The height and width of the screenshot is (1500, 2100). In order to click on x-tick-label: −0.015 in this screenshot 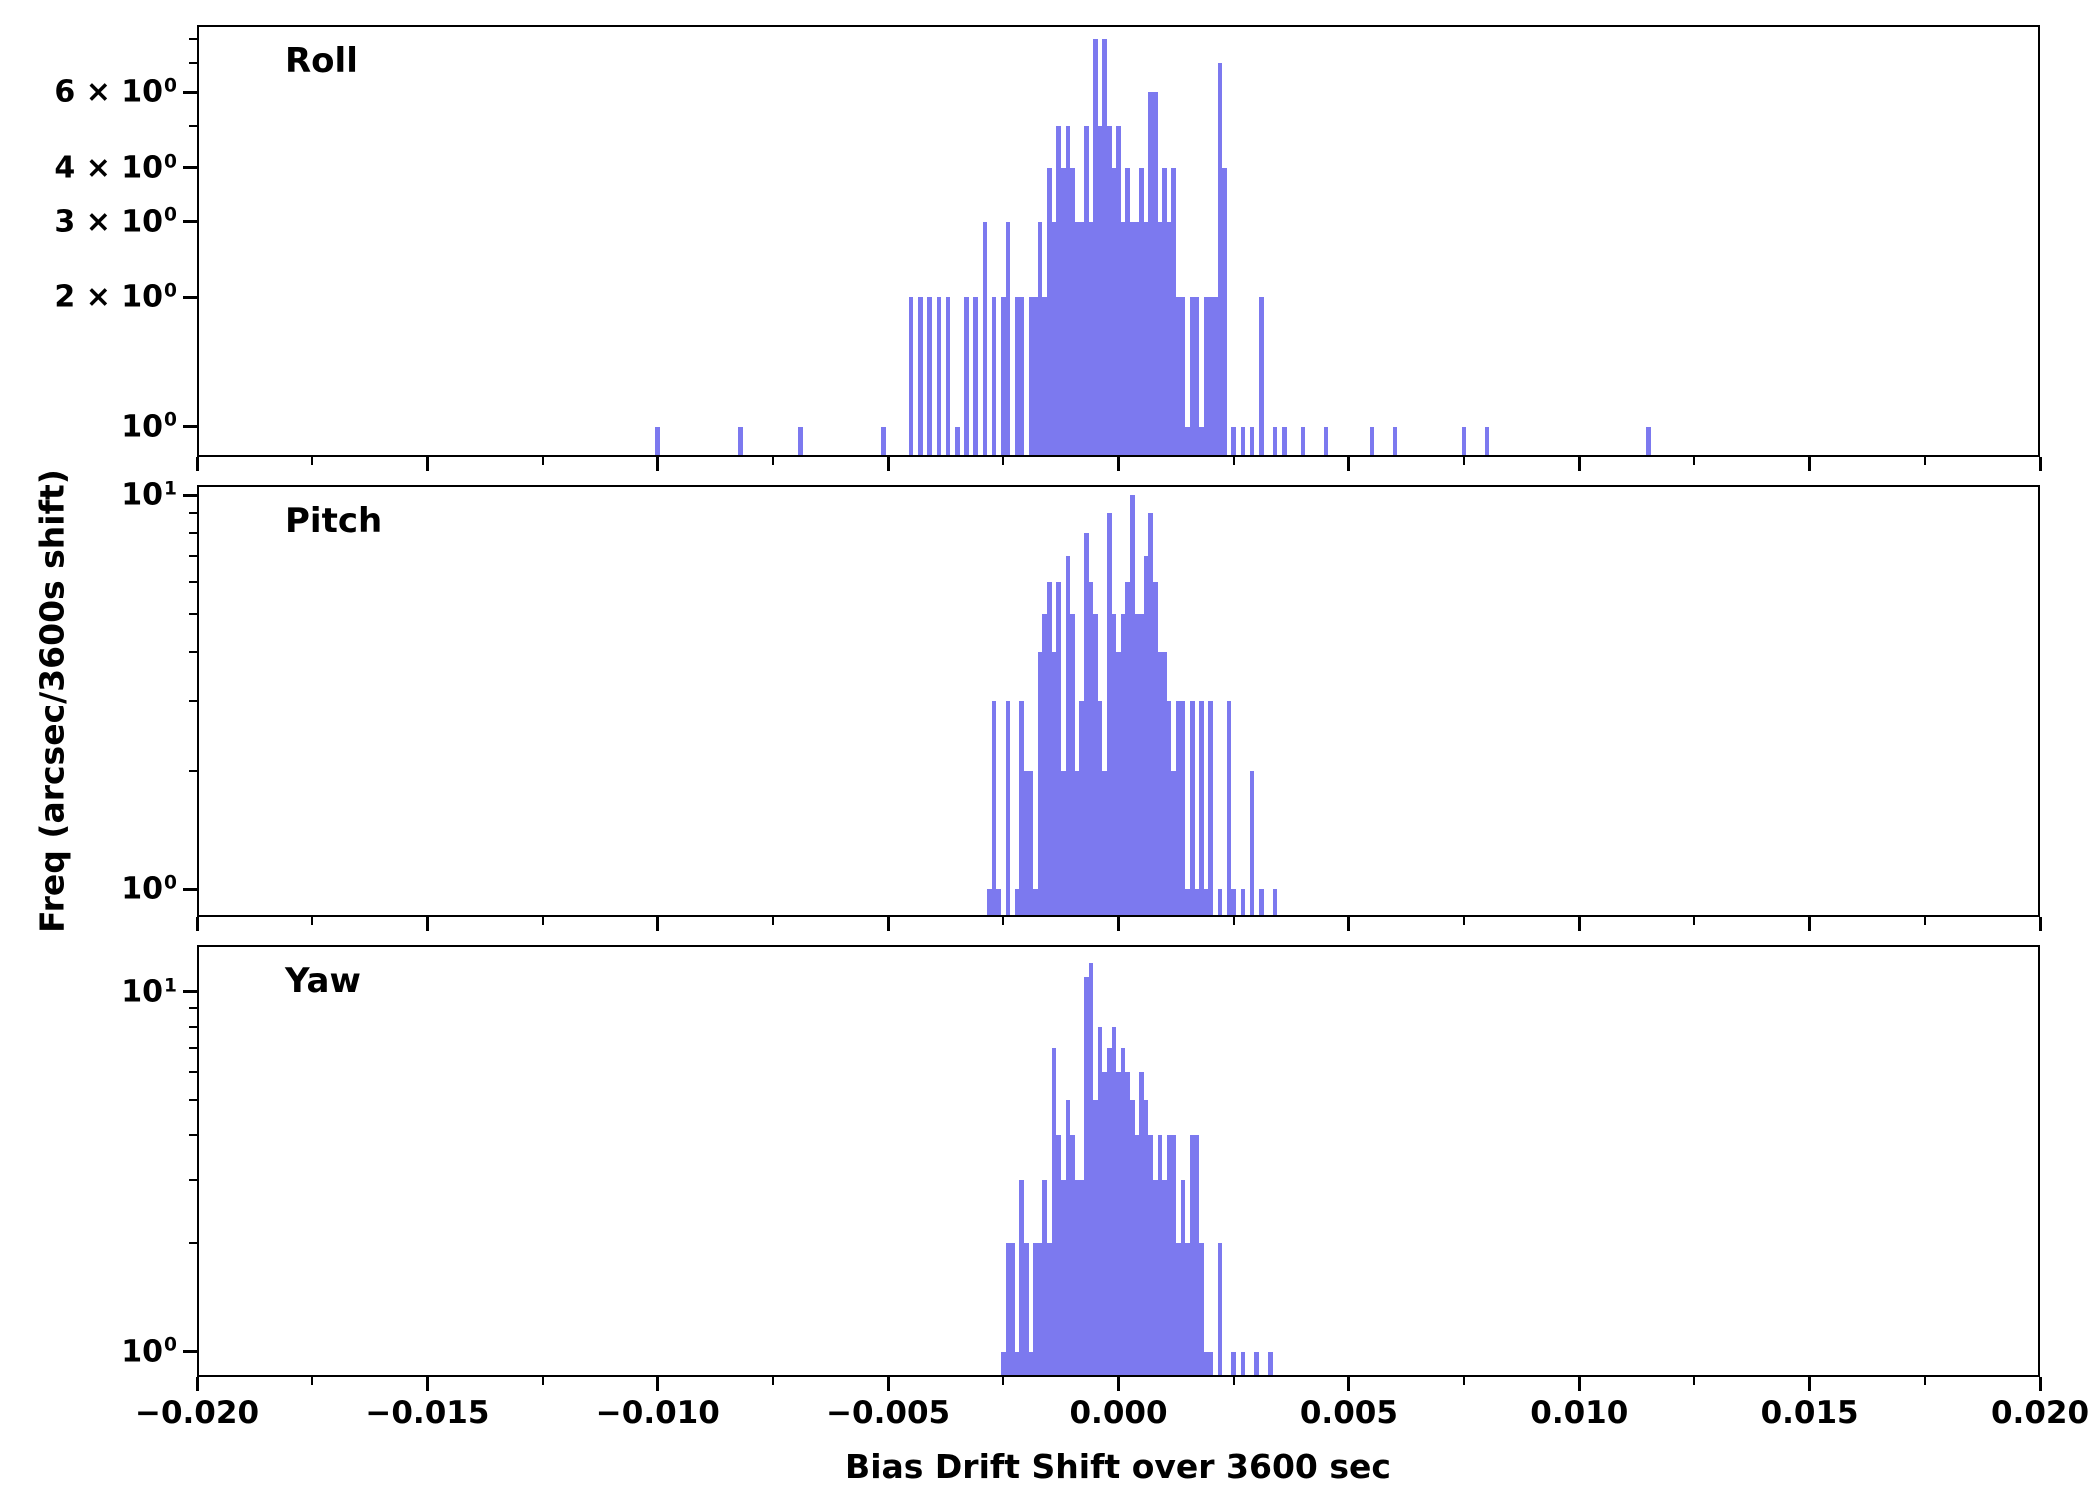, I will do `click(427, 1413)`.